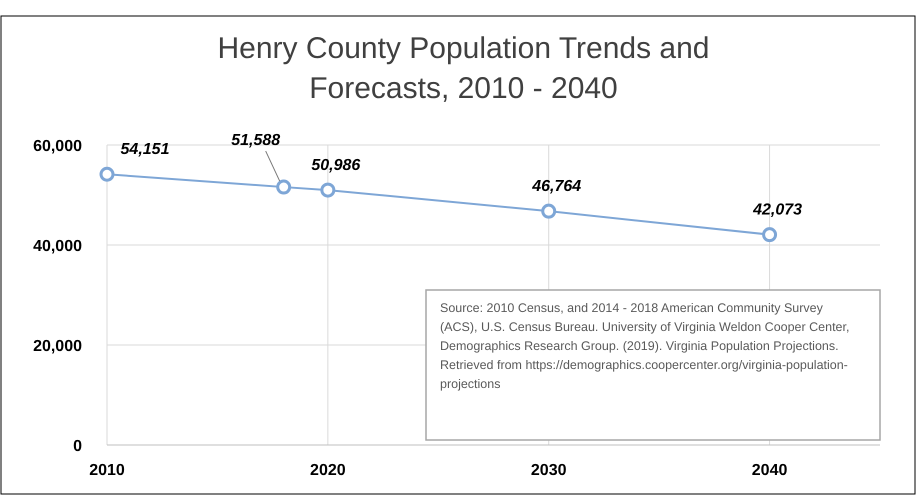 The width and height of the screenshot is (916, 495). What do you see at coordinates (57, 146) in the screenshot?
I see `y-tick-label: 60,000` at bounding box center [57, 146].